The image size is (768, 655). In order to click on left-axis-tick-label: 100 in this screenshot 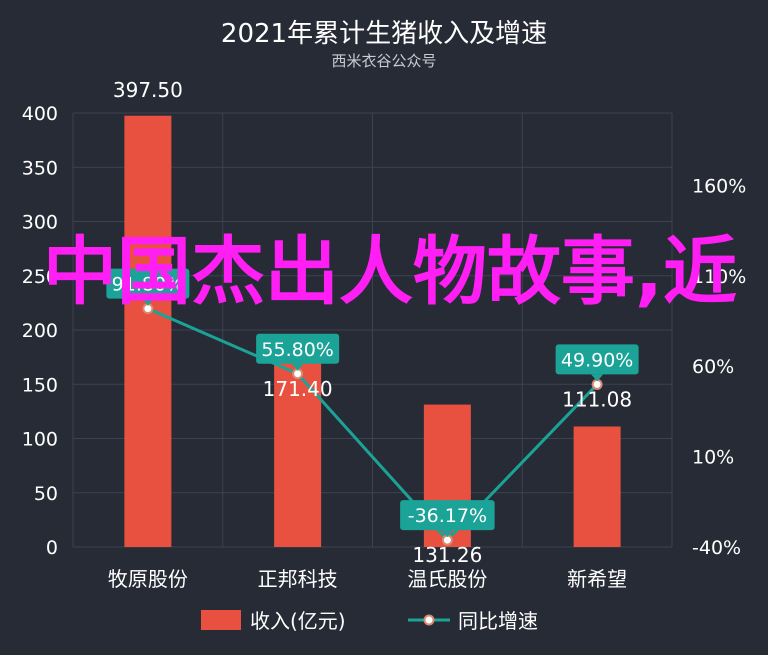, I will do `click(40, 440)`.